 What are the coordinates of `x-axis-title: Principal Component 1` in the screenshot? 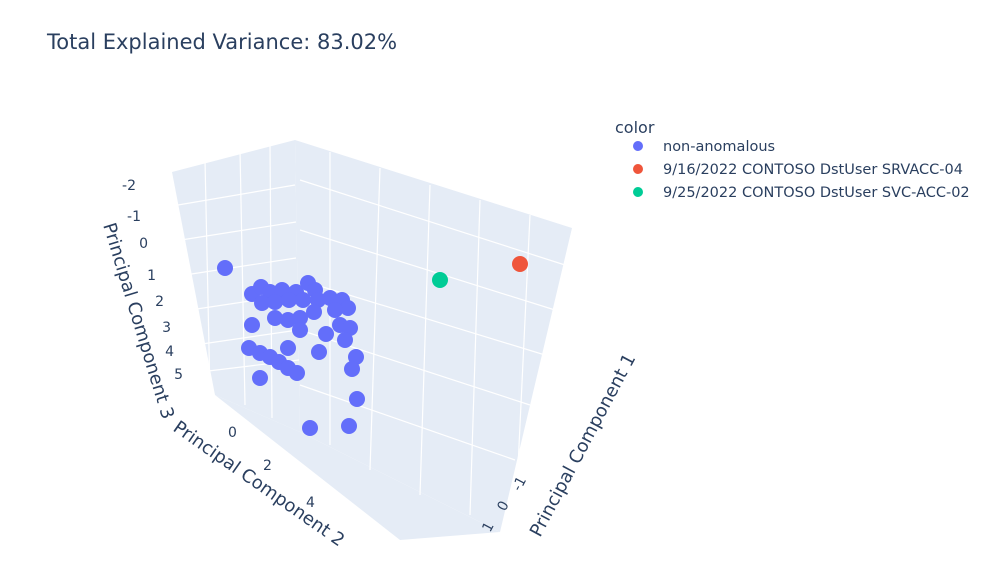 It's located at (583, 445).